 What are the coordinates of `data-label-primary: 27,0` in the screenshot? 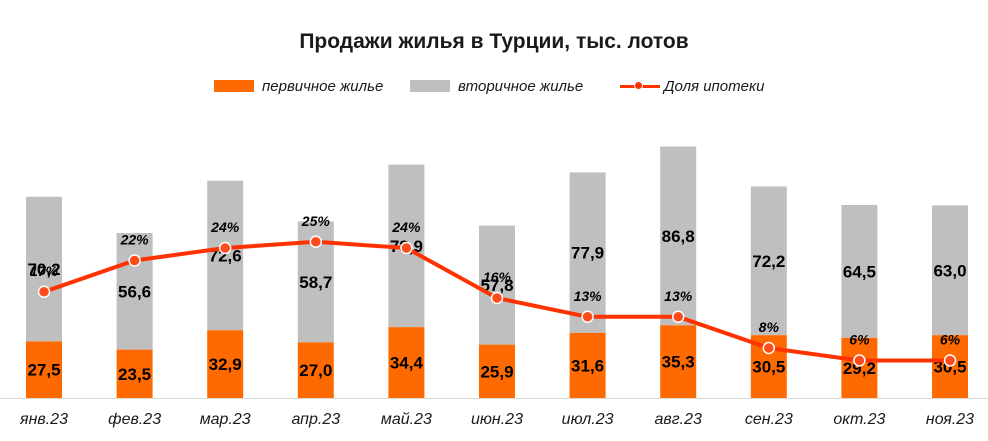 It's located at (315, 370).